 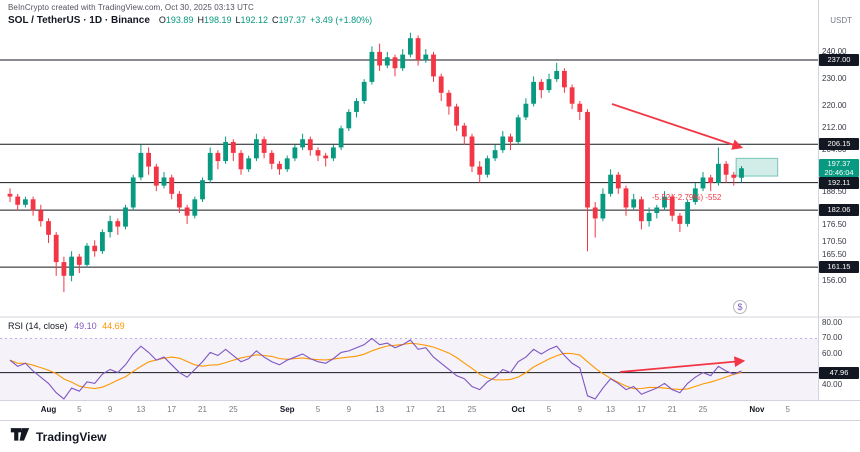 I want to click on open-label: O, so click(x=162, y=20).